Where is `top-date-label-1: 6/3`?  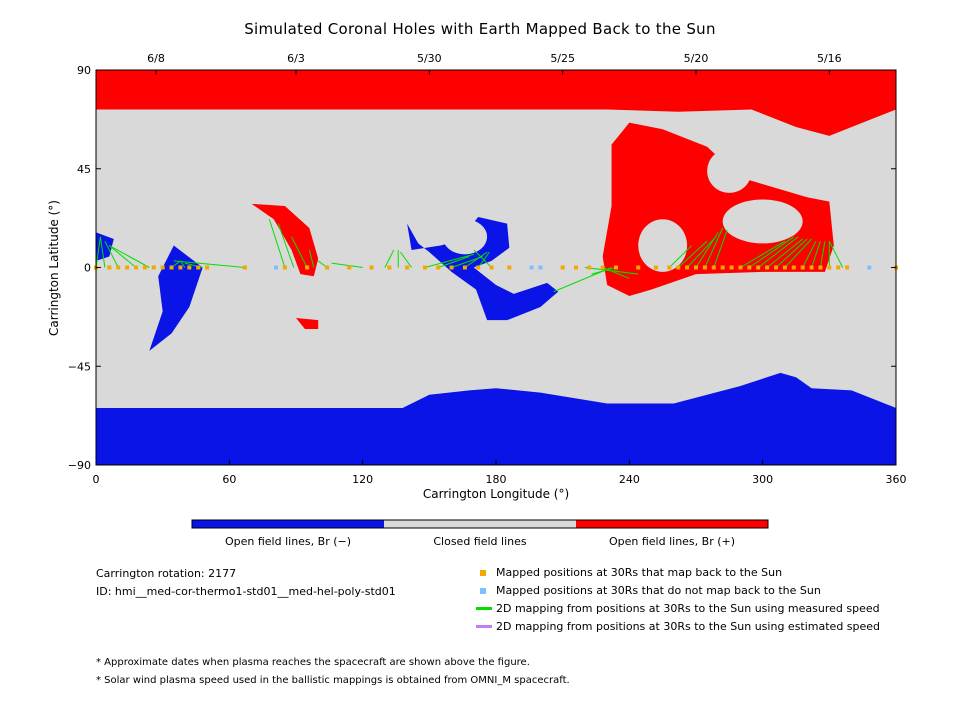 top-date-label-1: 6/3 is located at coordinates (296, 58).